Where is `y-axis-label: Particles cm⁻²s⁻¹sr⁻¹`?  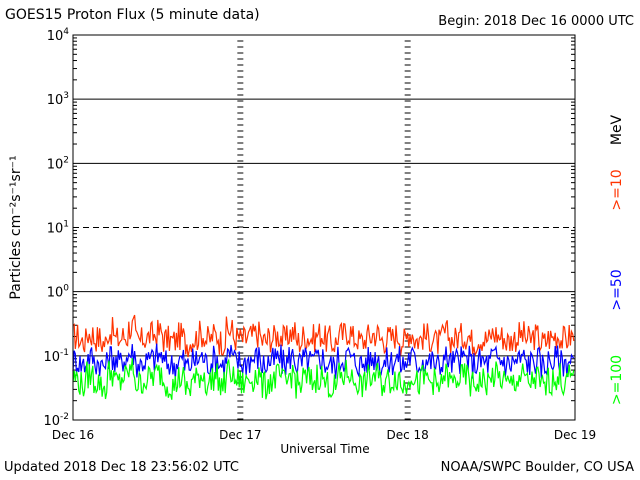
y-axis-label: Particles cm⁻²s⁻¹sr⁻¹ is located at coordinates (16, 227).